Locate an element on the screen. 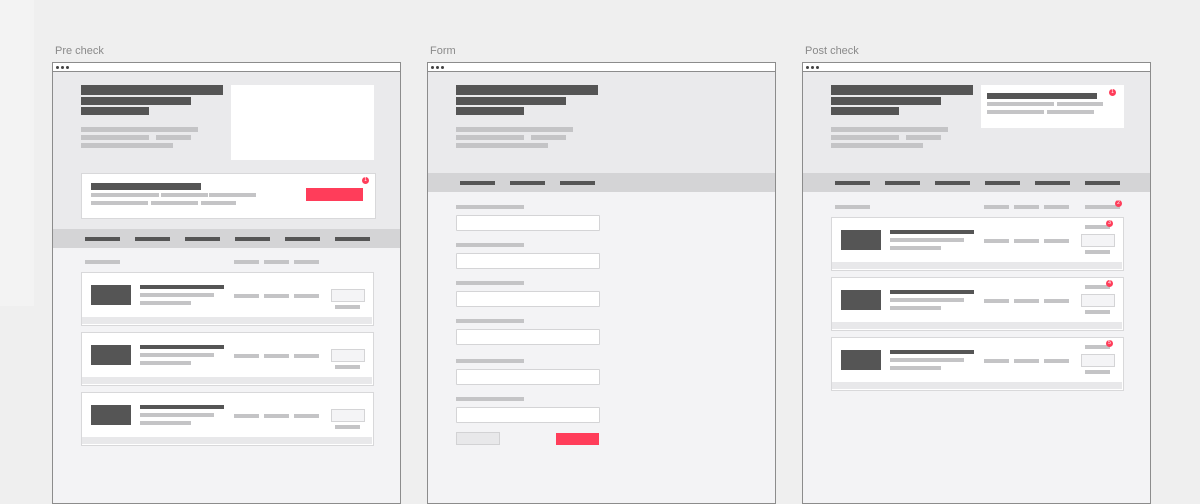  post-check-label: Post check is located at coordinates (832, 51).